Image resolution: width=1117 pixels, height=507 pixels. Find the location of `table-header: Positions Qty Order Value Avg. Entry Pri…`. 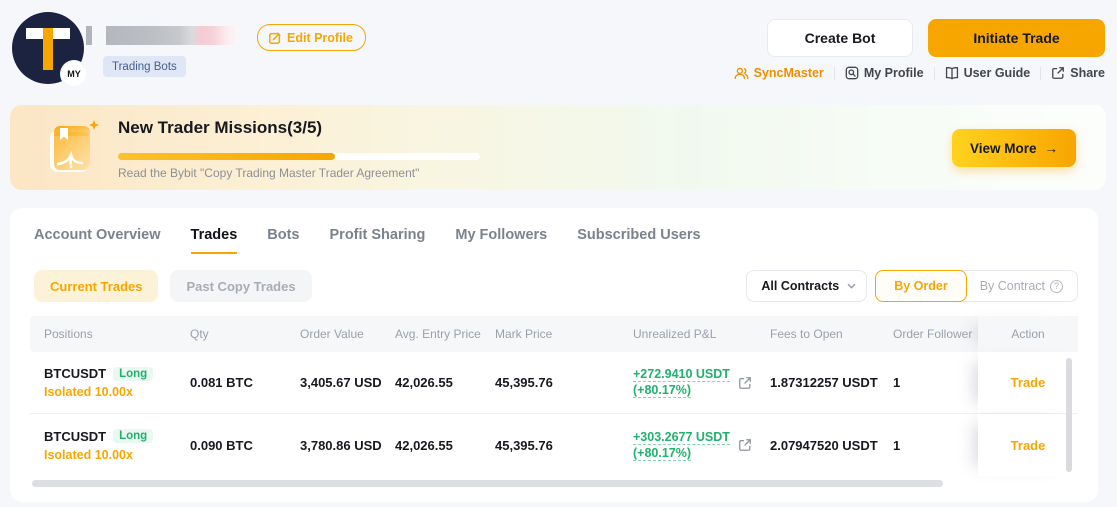

table-header: Positions Qty Order Value Avg. Entry Pri… is located at coordinates (554, 334).